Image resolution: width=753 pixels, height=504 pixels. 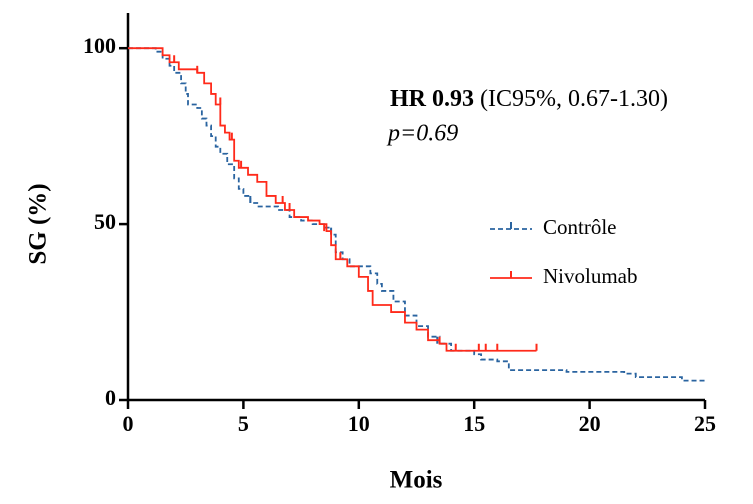 What do you see at coordinates (359, 423) in the screenshot?
I see `x-tick-label: 10` at bounding box center [359, 423].